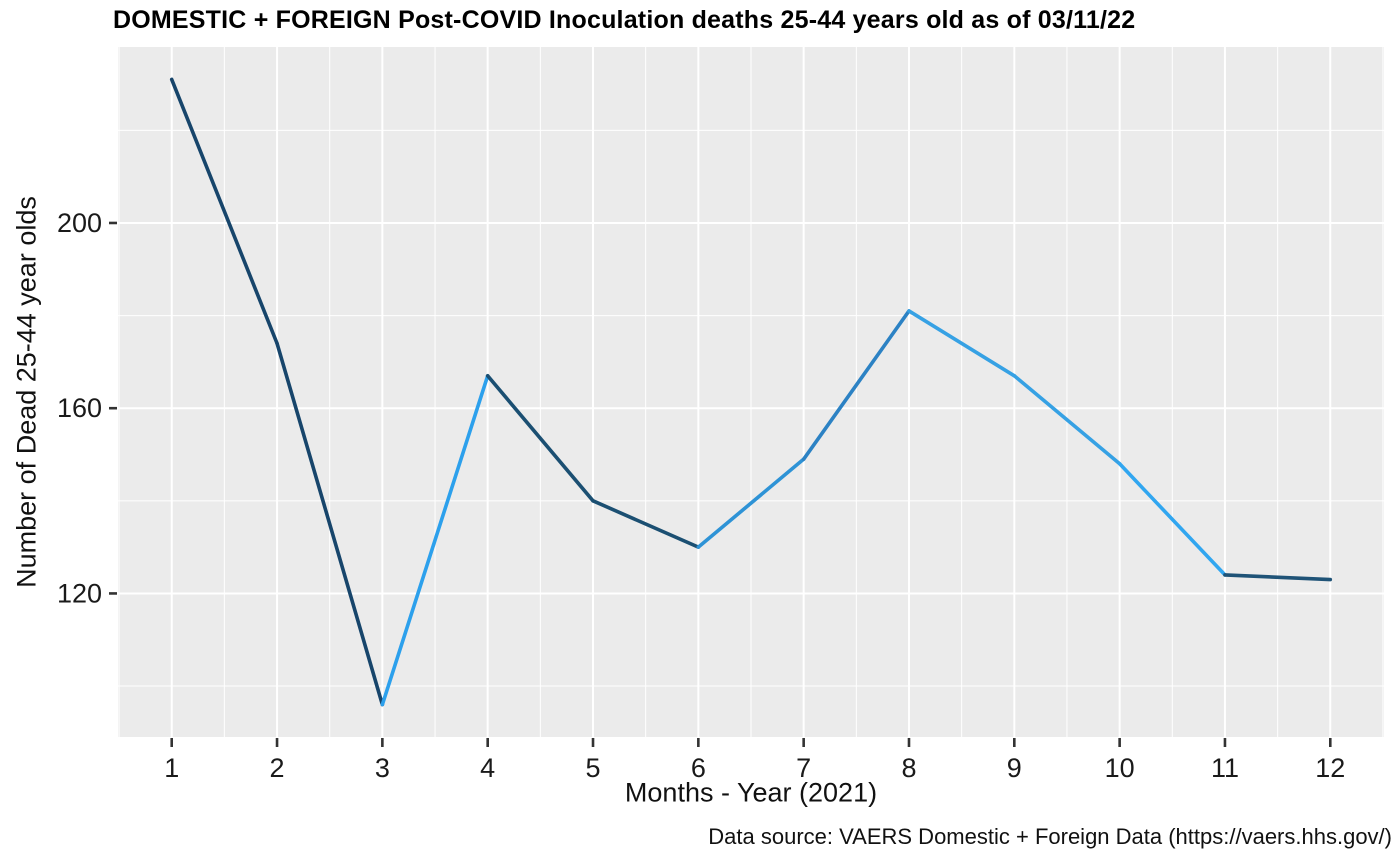 The image size is (1398, 863). What do you see at coordinates (171, 768) in the screenshot?
I see `x-tick-label: 1` at bounding box center [171, 768].